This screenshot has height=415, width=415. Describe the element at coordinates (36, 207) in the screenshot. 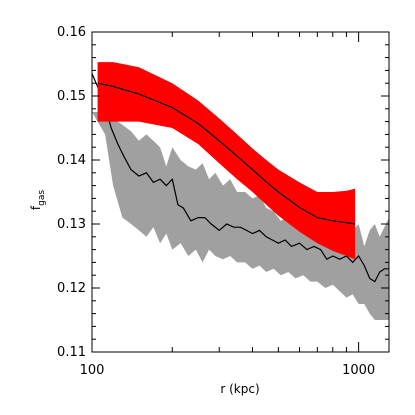

I see `y-axis-label-main: f` at that location.